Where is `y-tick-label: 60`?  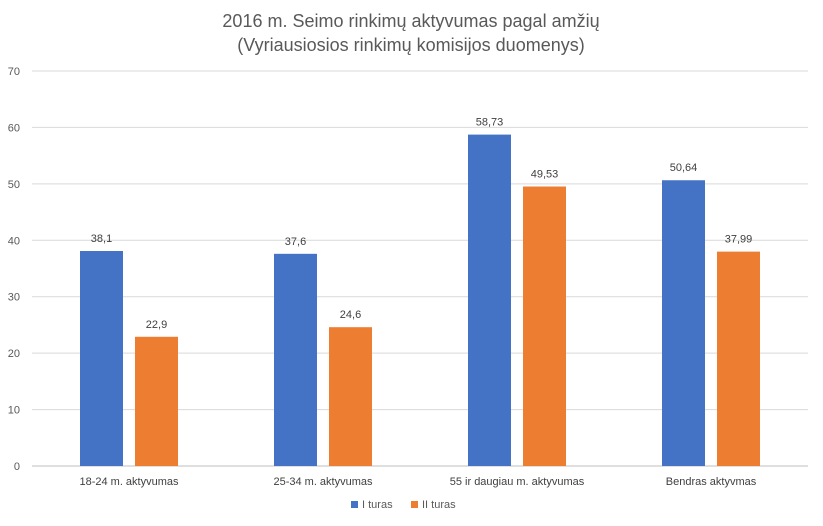 y-tick-label: 60 is located at coordinates (14, 128).